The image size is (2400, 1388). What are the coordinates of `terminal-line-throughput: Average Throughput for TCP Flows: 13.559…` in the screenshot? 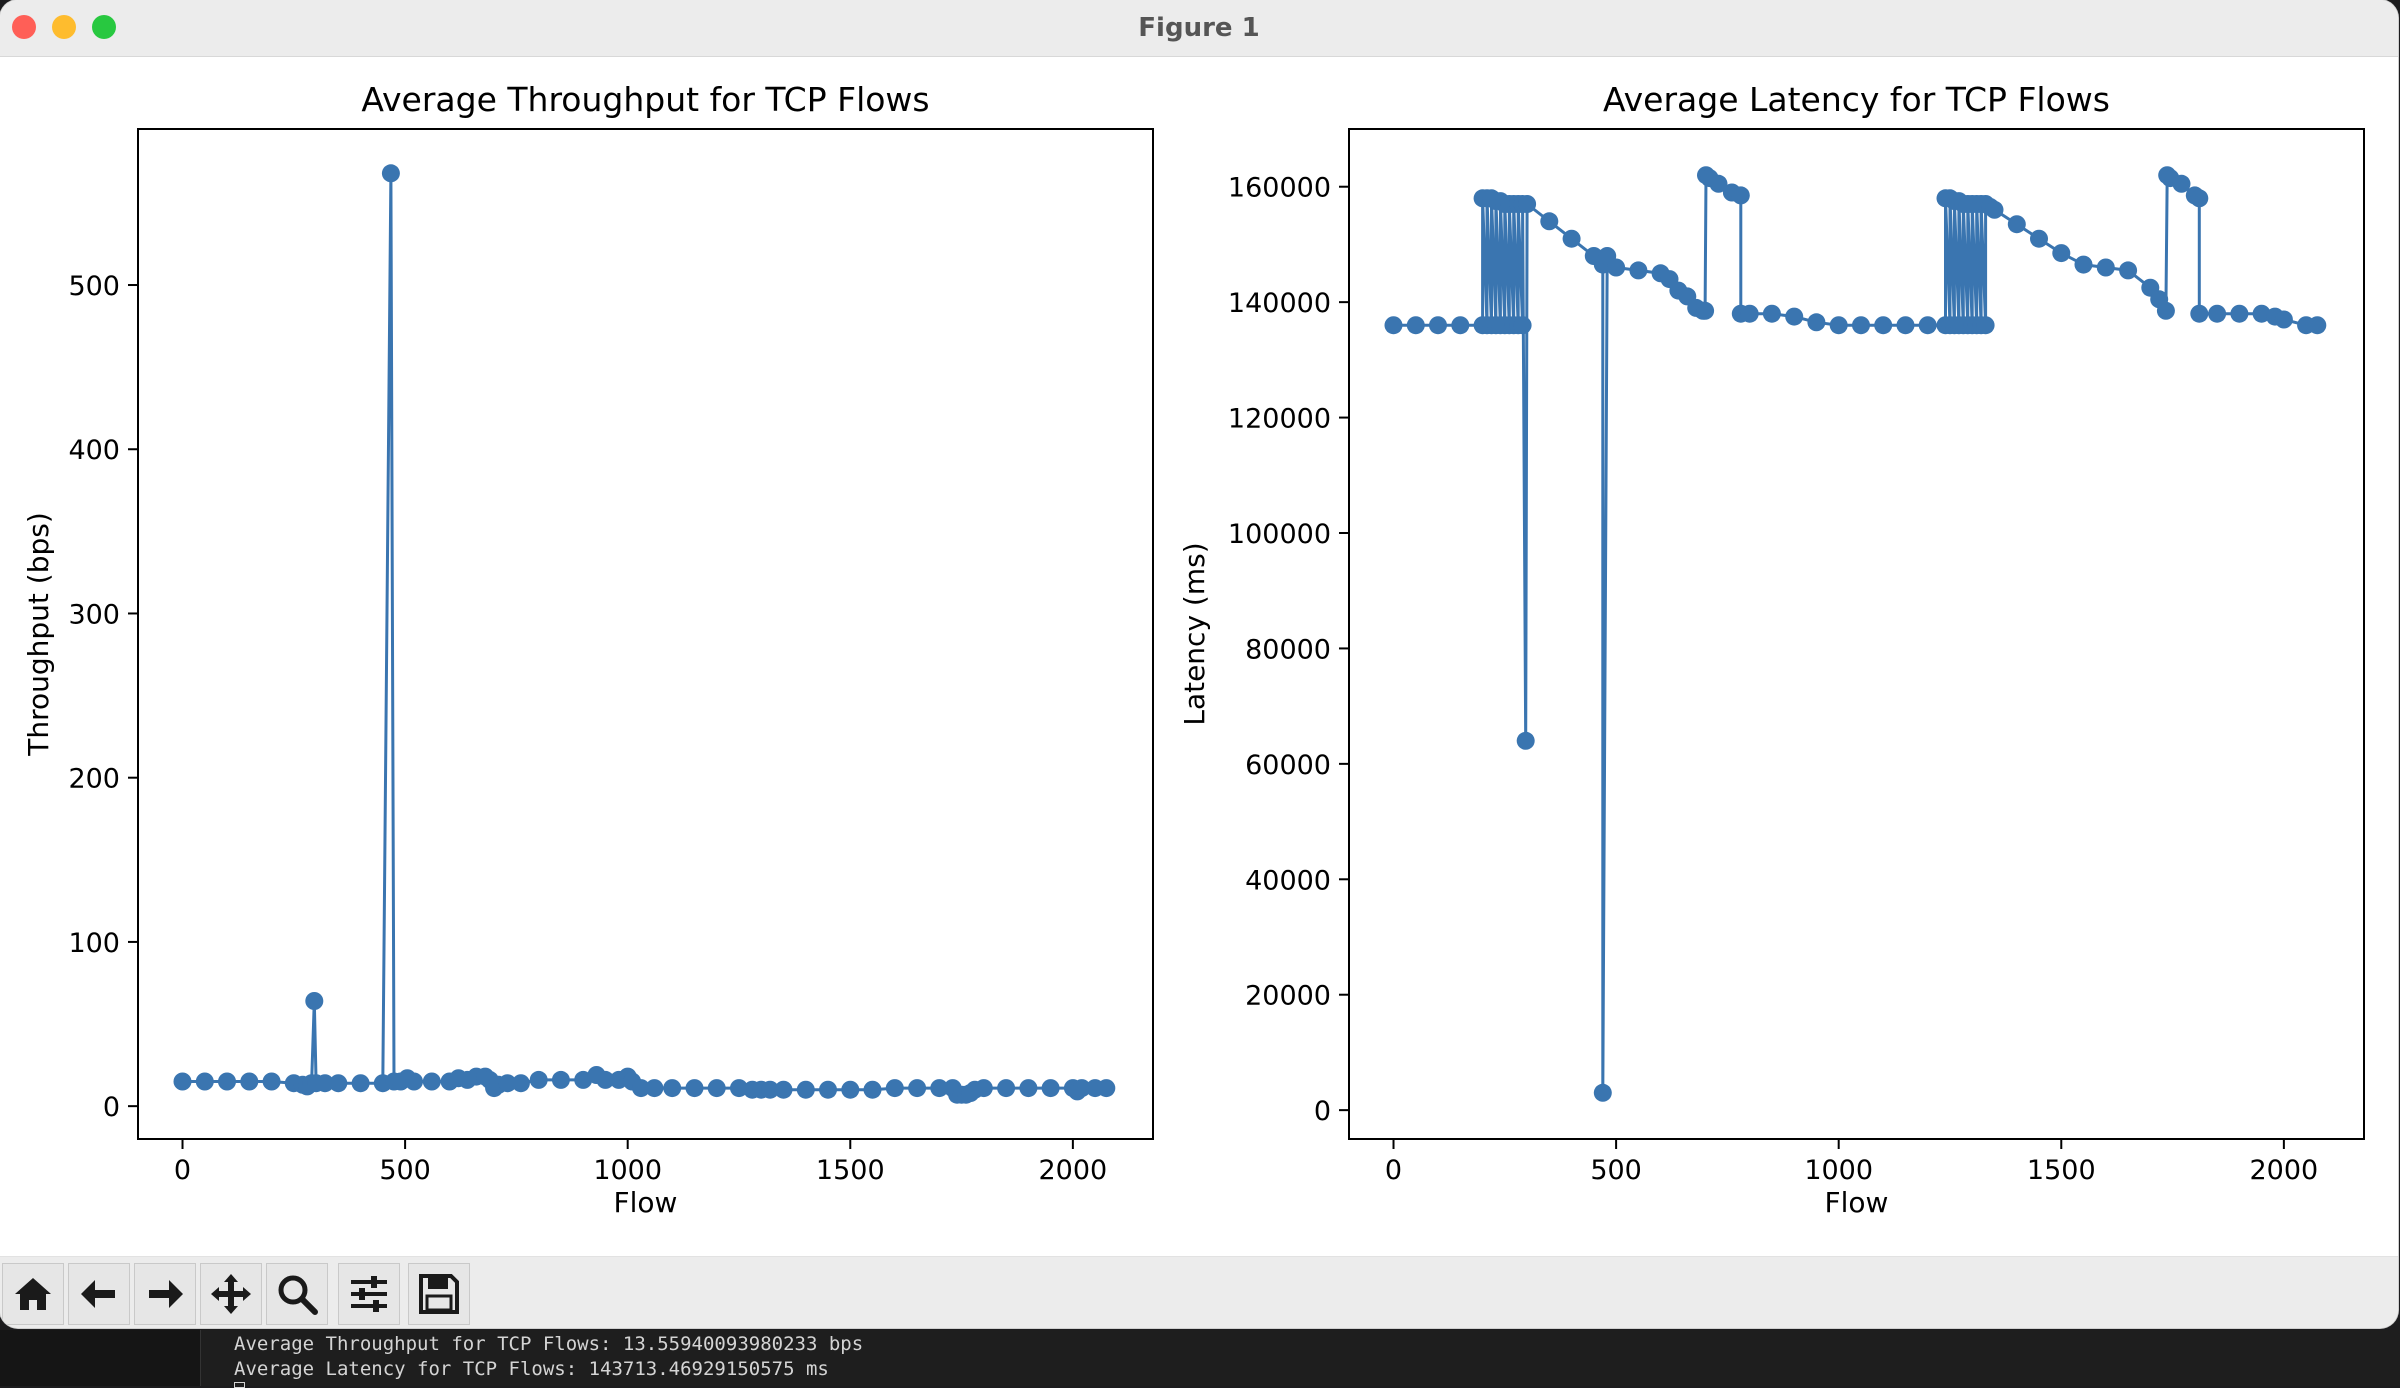 It's located at (549, 1344).